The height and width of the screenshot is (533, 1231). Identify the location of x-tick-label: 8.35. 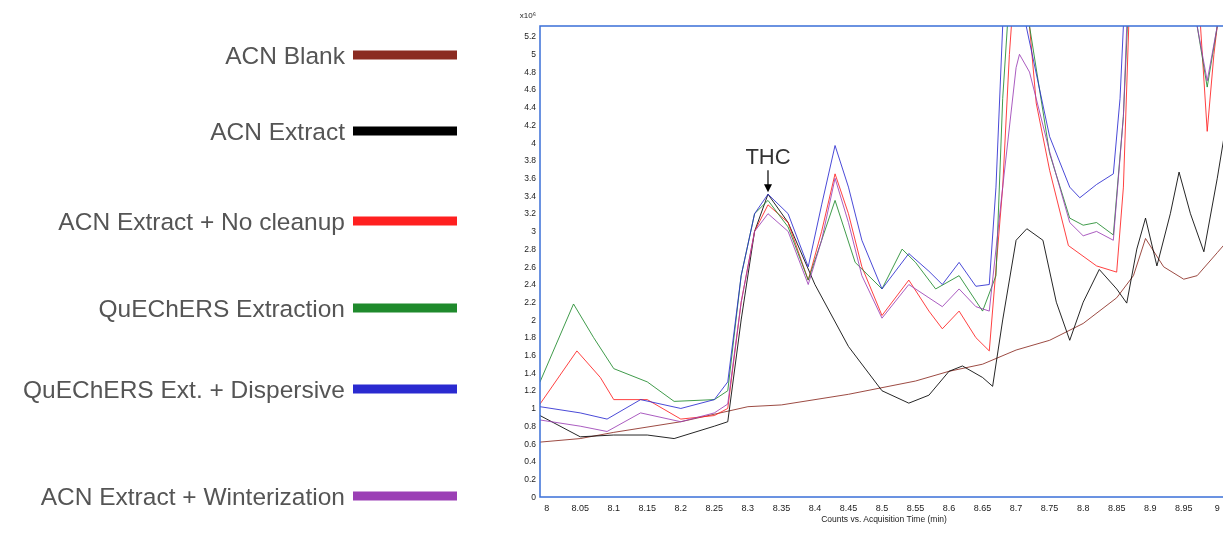
(781, 508).